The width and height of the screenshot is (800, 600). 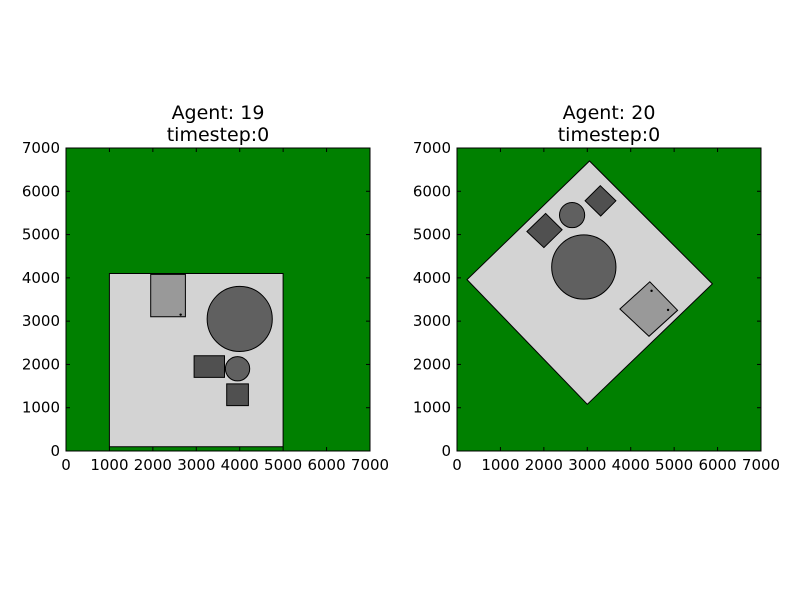 What do you see at coordinates (609, 113) in the screenshot?
I see `panel-title-line-1: Agent: 20` at bounding box center [609, 113].